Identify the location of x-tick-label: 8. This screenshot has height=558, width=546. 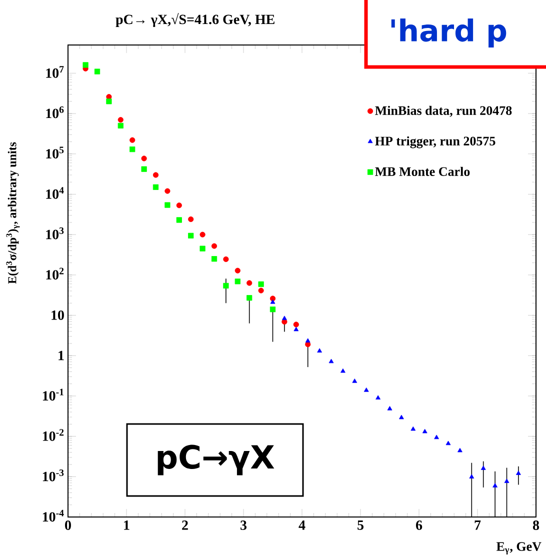
(536, 525).